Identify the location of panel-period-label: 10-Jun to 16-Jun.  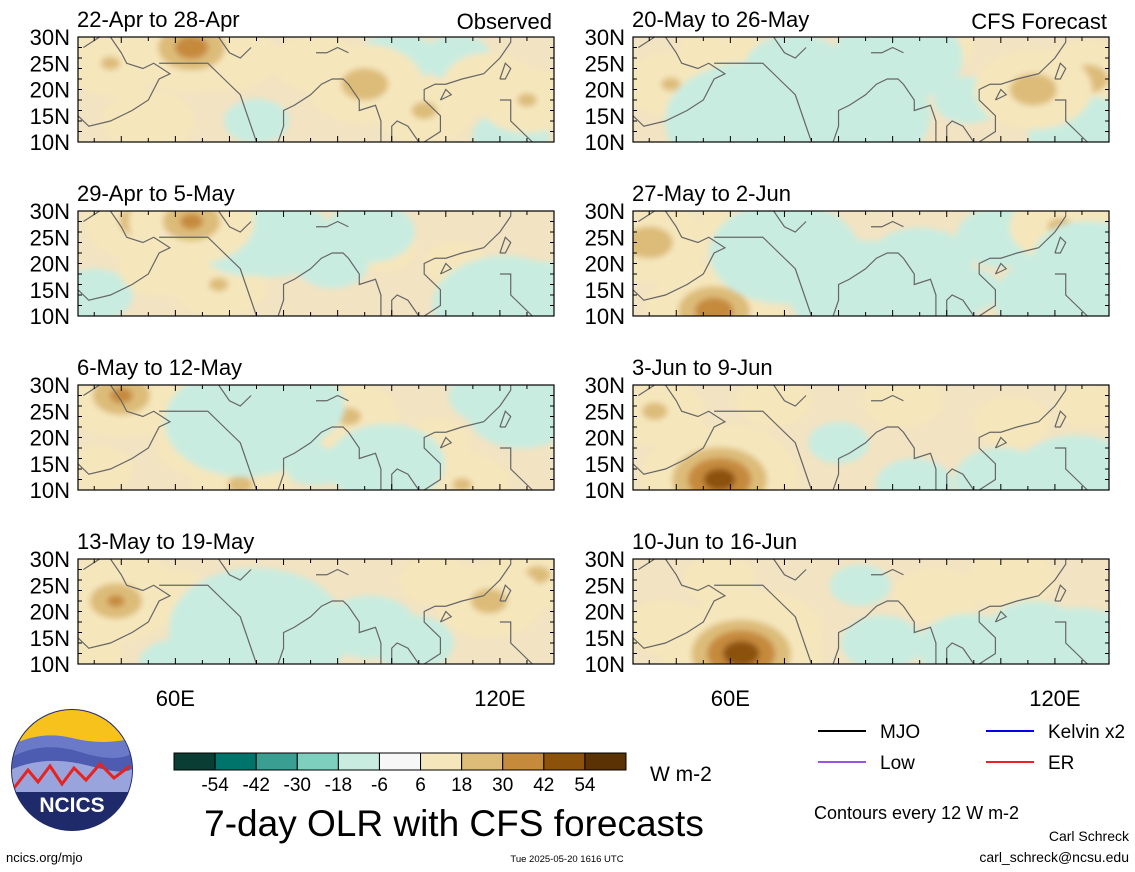
(714, 541).